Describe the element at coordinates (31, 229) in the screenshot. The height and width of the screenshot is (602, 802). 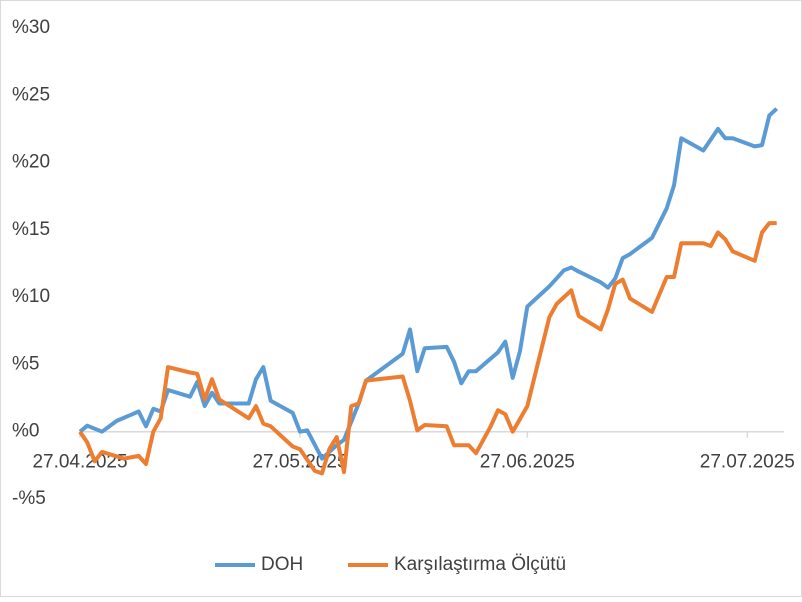
I see `y-tick-label: %15` at that location.